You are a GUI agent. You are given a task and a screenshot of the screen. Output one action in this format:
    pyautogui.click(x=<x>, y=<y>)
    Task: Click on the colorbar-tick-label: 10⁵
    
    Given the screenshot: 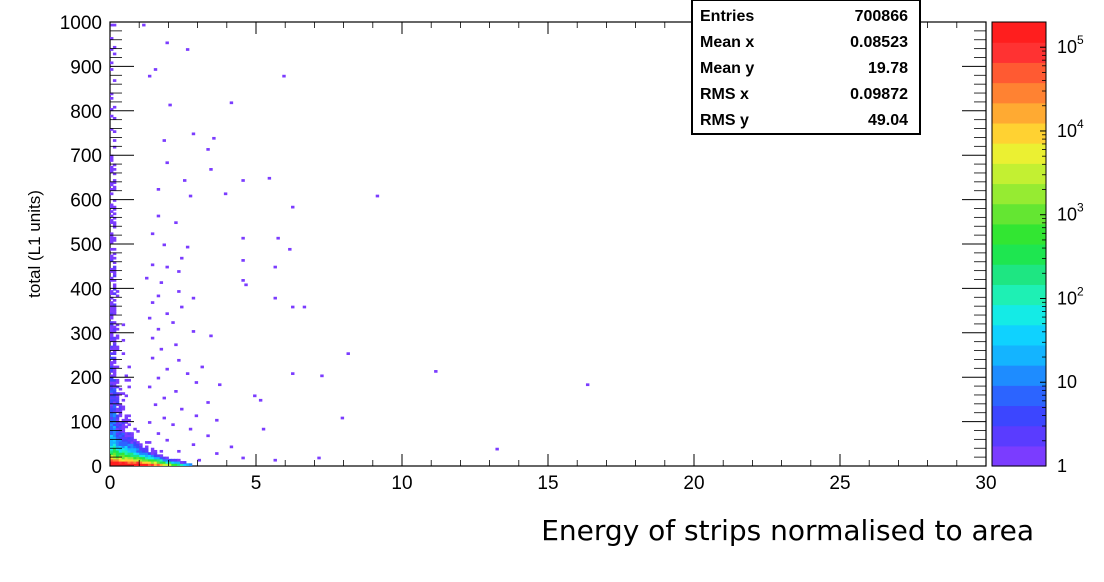 What is the action you would take?
    pyautogui.click(x=1070, y=45)
    